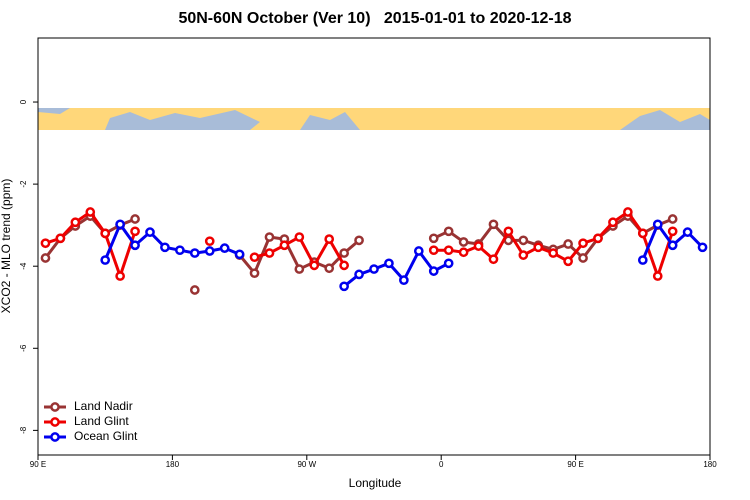 The height and width of the screenshot is (500, 750). Describe the element at coordinates (23, 430) in the screenshot. I see `y-tick-label: -8` at that location.